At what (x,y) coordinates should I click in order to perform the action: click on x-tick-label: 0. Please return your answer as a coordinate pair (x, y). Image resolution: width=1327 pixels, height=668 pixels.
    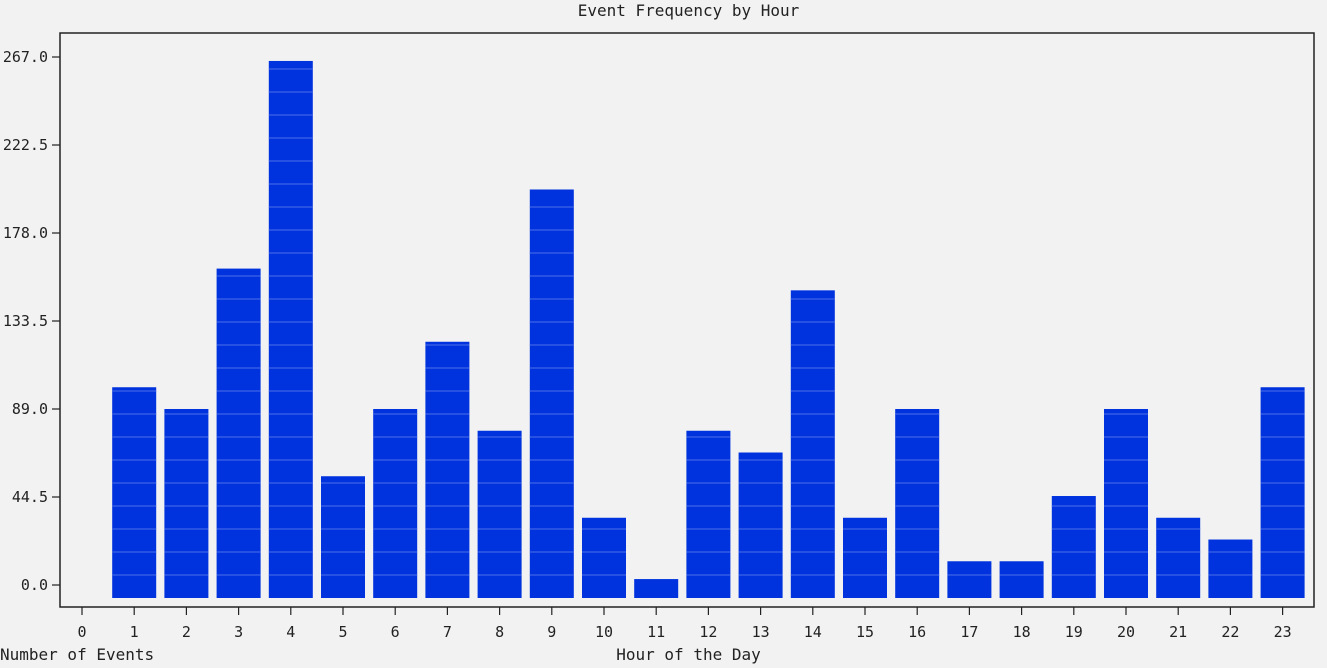
    Looking at the image, I should click on (81, 632).